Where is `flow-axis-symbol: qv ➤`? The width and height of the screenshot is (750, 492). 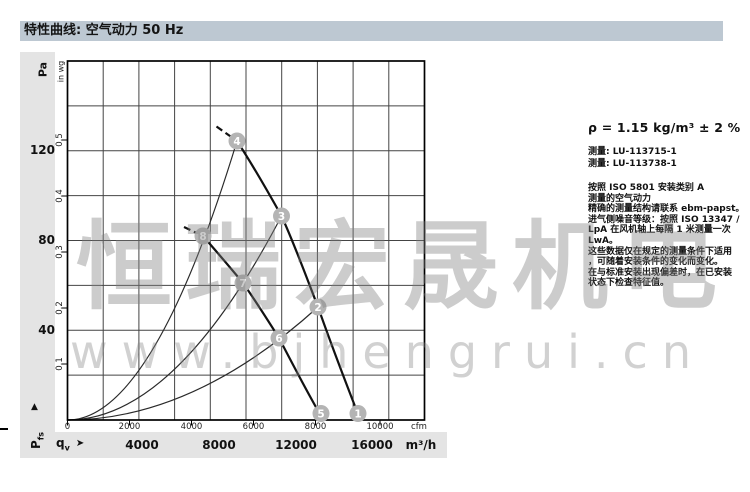
flow-axis-symbol: qv ➤ is located at coordinates (70, 444).